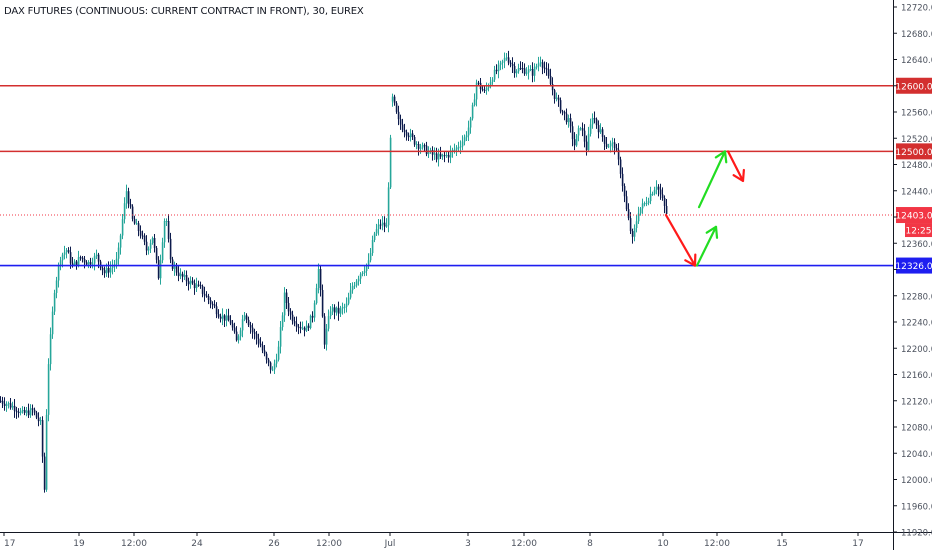 The image size is (932, 554). Describe the element at coordinates (916, 140) in the screenshot. I see `y-tick-label: 12520.0` at that location.